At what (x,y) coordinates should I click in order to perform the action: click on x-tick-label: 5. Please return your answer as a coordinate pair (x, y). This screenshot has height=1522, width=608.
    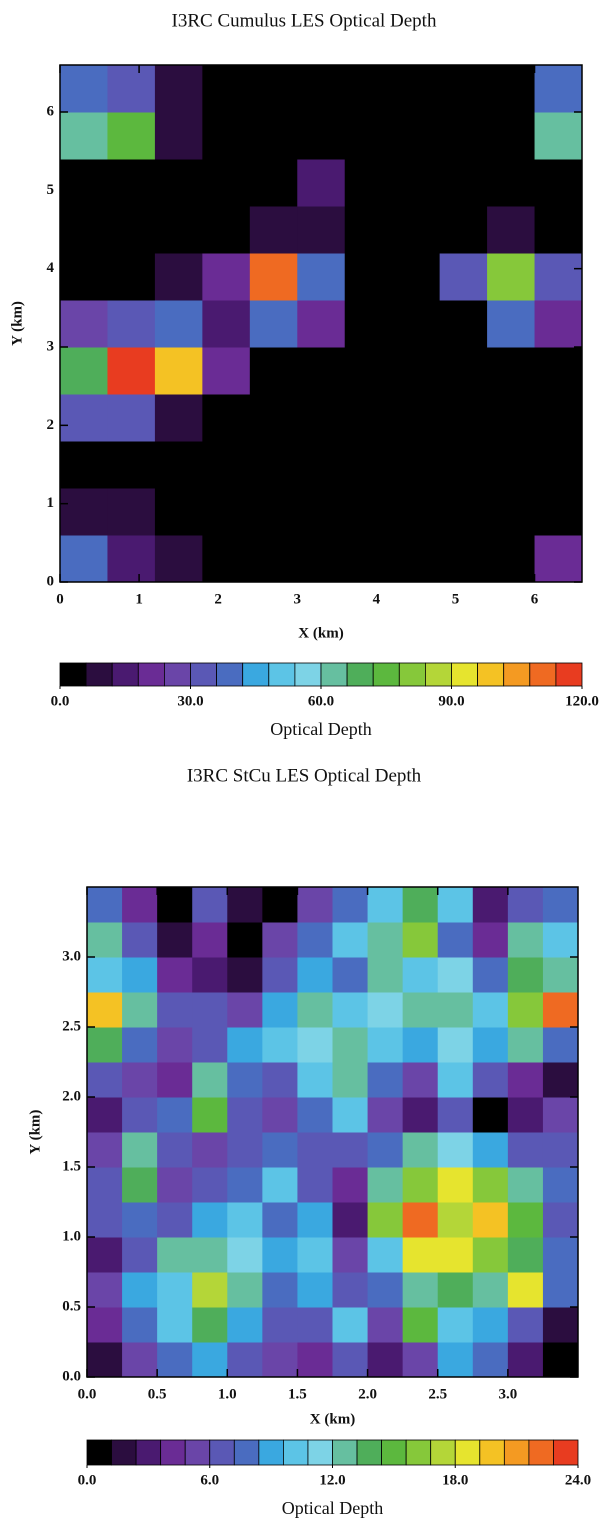
    Looking at the image, I should click on (456, 599).